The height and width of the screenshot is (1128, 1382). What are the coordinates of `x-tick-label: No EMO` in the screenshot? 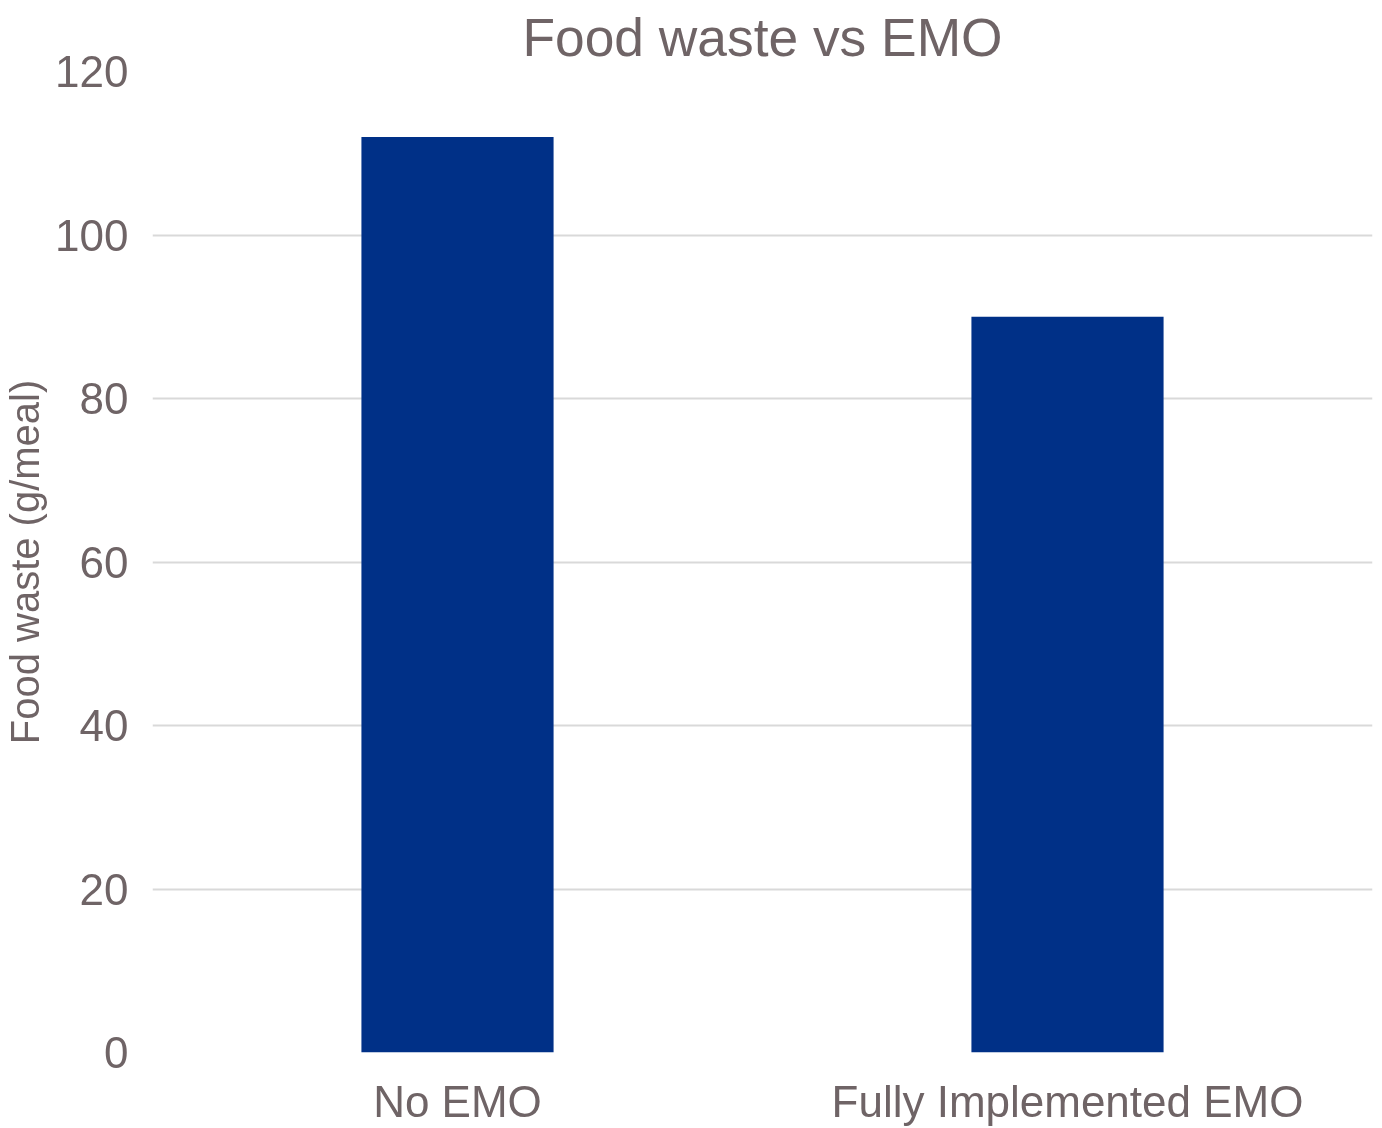 It's located at (457, 1101).